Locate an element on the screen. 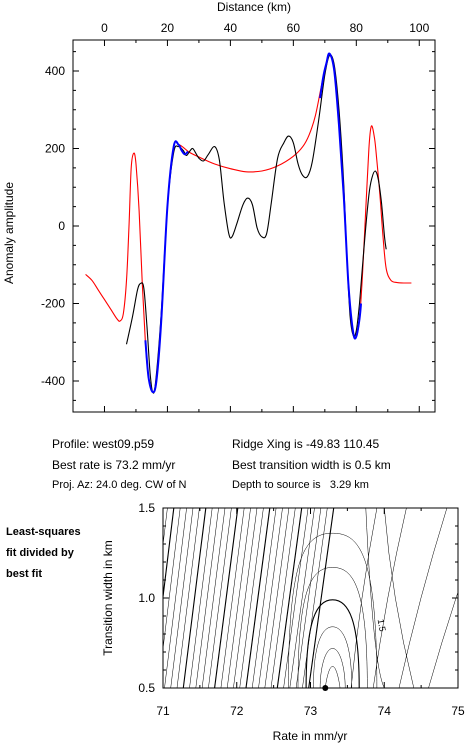  source-depth-label: Depth to source is 3.29 km is located at coordinates (300, 485).